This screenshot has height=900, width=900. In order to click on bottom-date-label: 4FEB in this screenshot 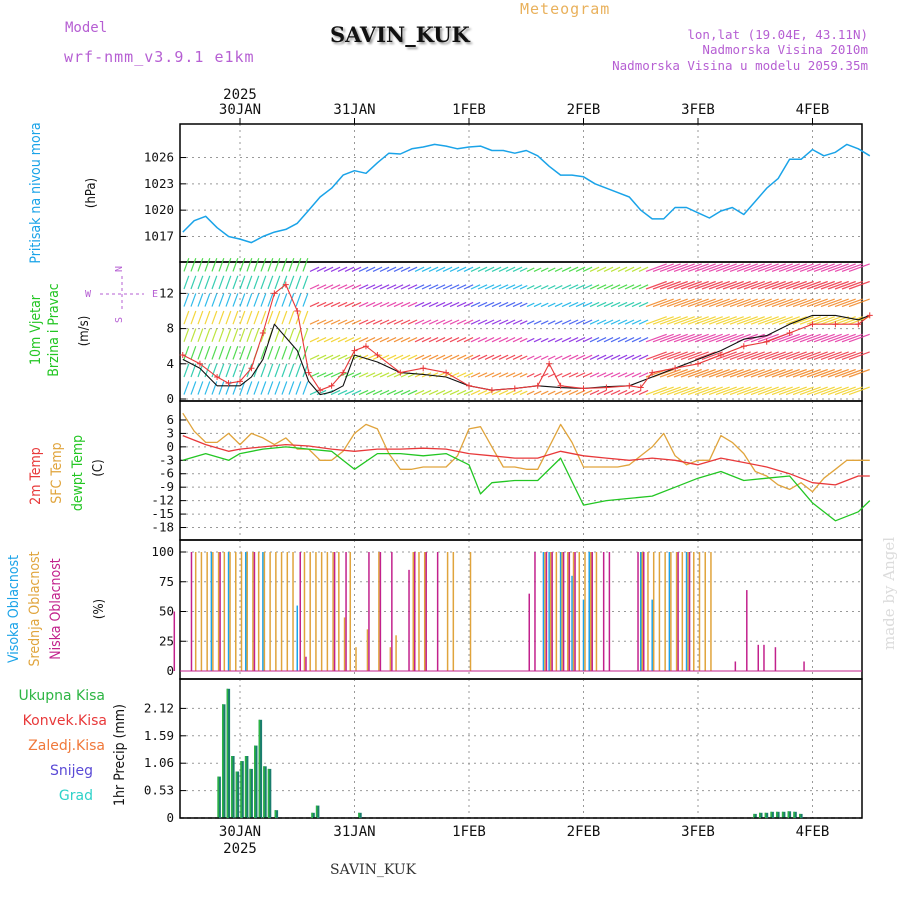, I will do `click(813, 832)`.